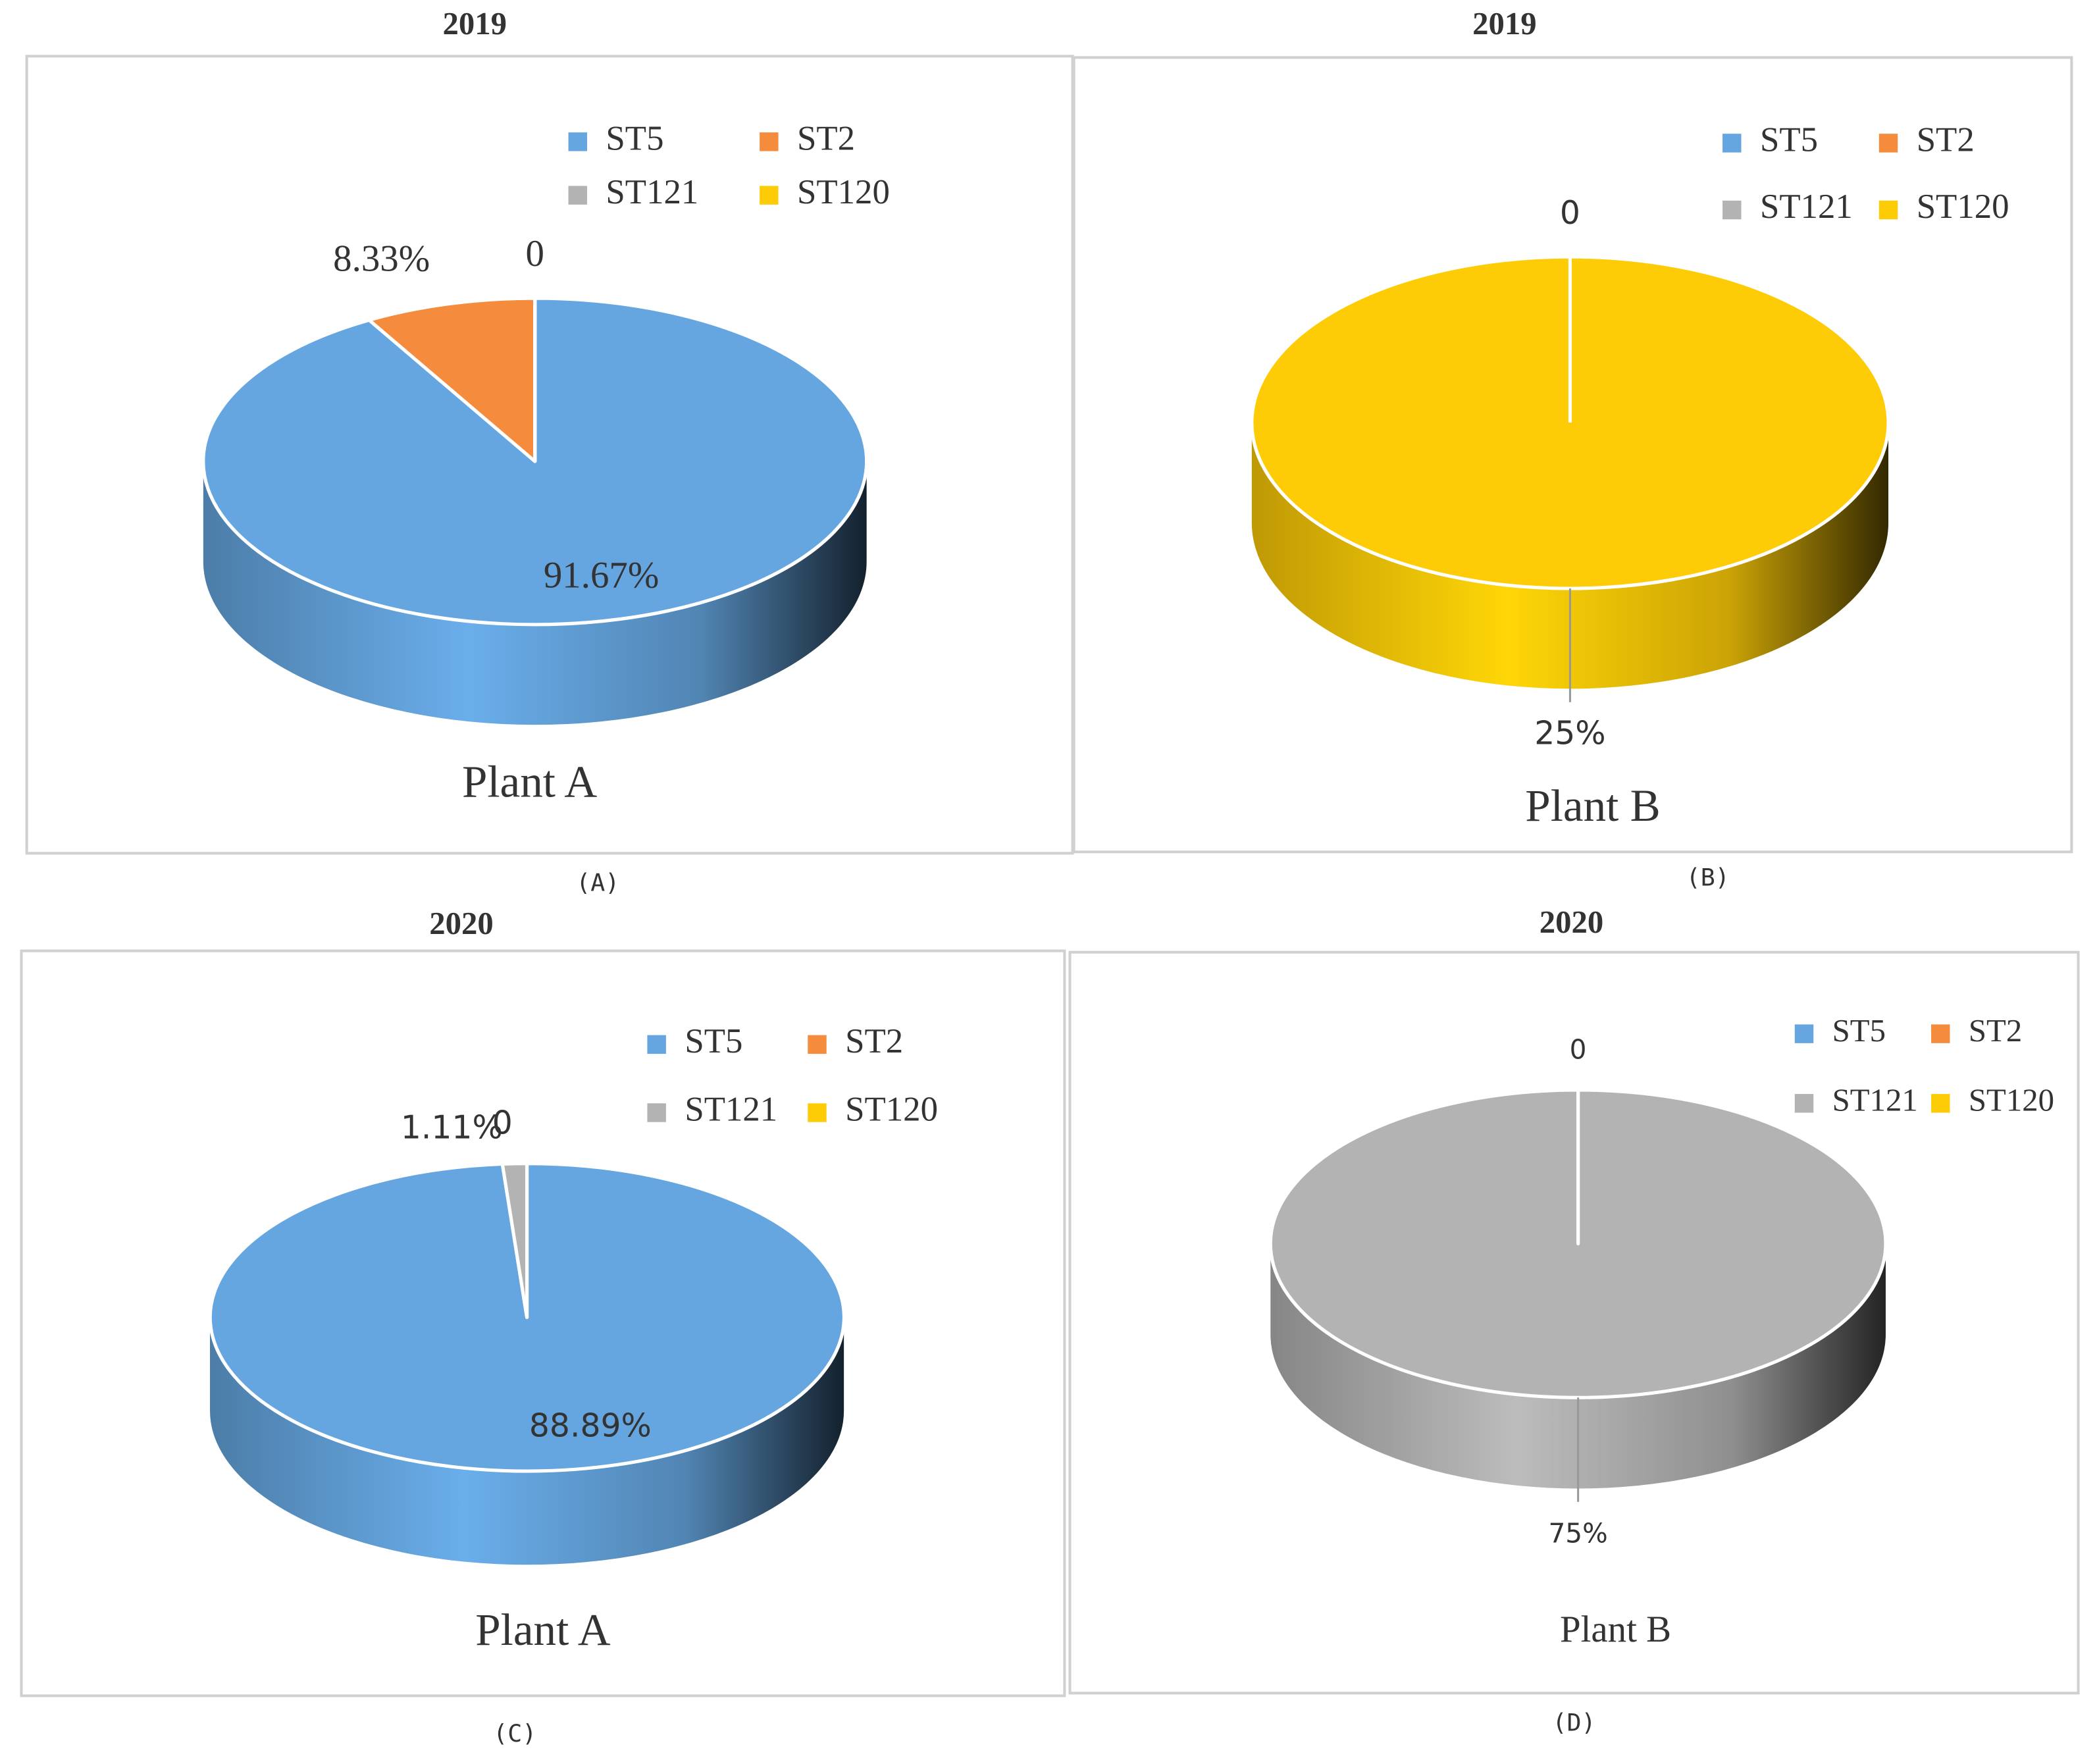  What do you see at coordinates (1569, 733) in the screenshot?
I see `value-label: 25%` at bounding box center [1569, 733].